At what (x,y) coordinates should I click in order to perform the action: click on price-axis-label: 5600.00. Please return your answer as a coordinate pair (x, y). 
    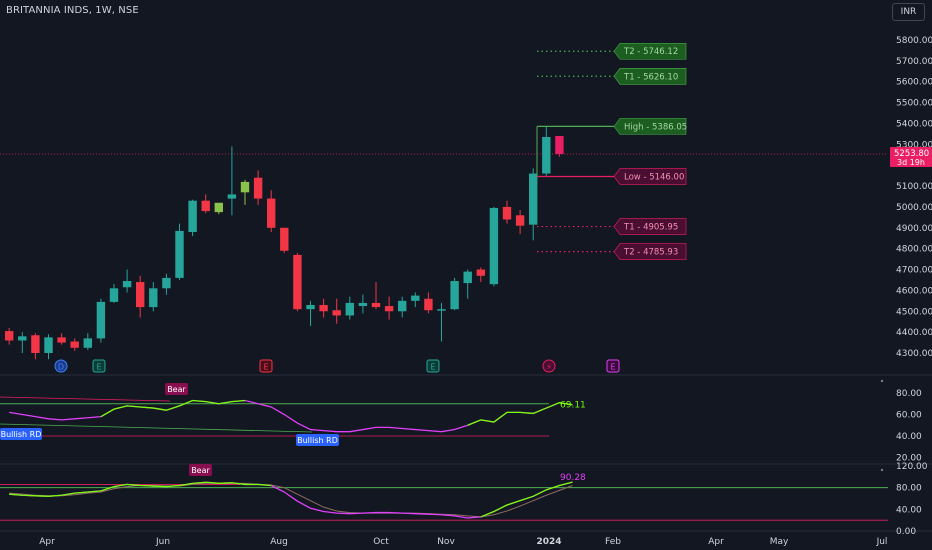
    Looking at the image, I should click on (914, 83).